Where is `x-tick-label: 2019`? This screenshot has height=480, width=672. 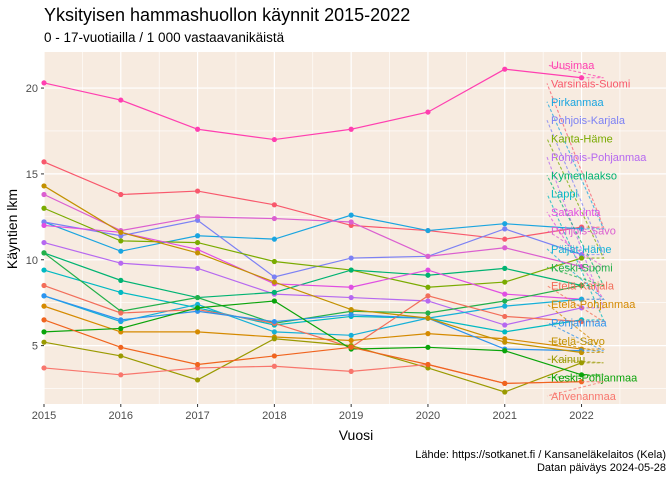
x-tick-label: 2019 is located at coordinates (351, 416).